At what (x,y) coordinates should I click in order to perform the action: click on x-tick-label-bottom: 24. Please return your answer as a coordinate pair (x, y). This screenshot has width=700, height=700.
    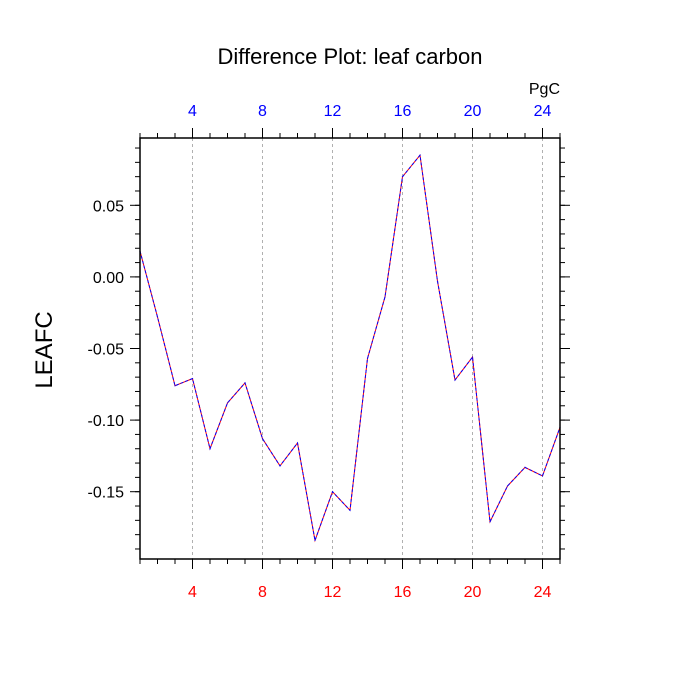
    Looking at the image, I should click on (543, 592).